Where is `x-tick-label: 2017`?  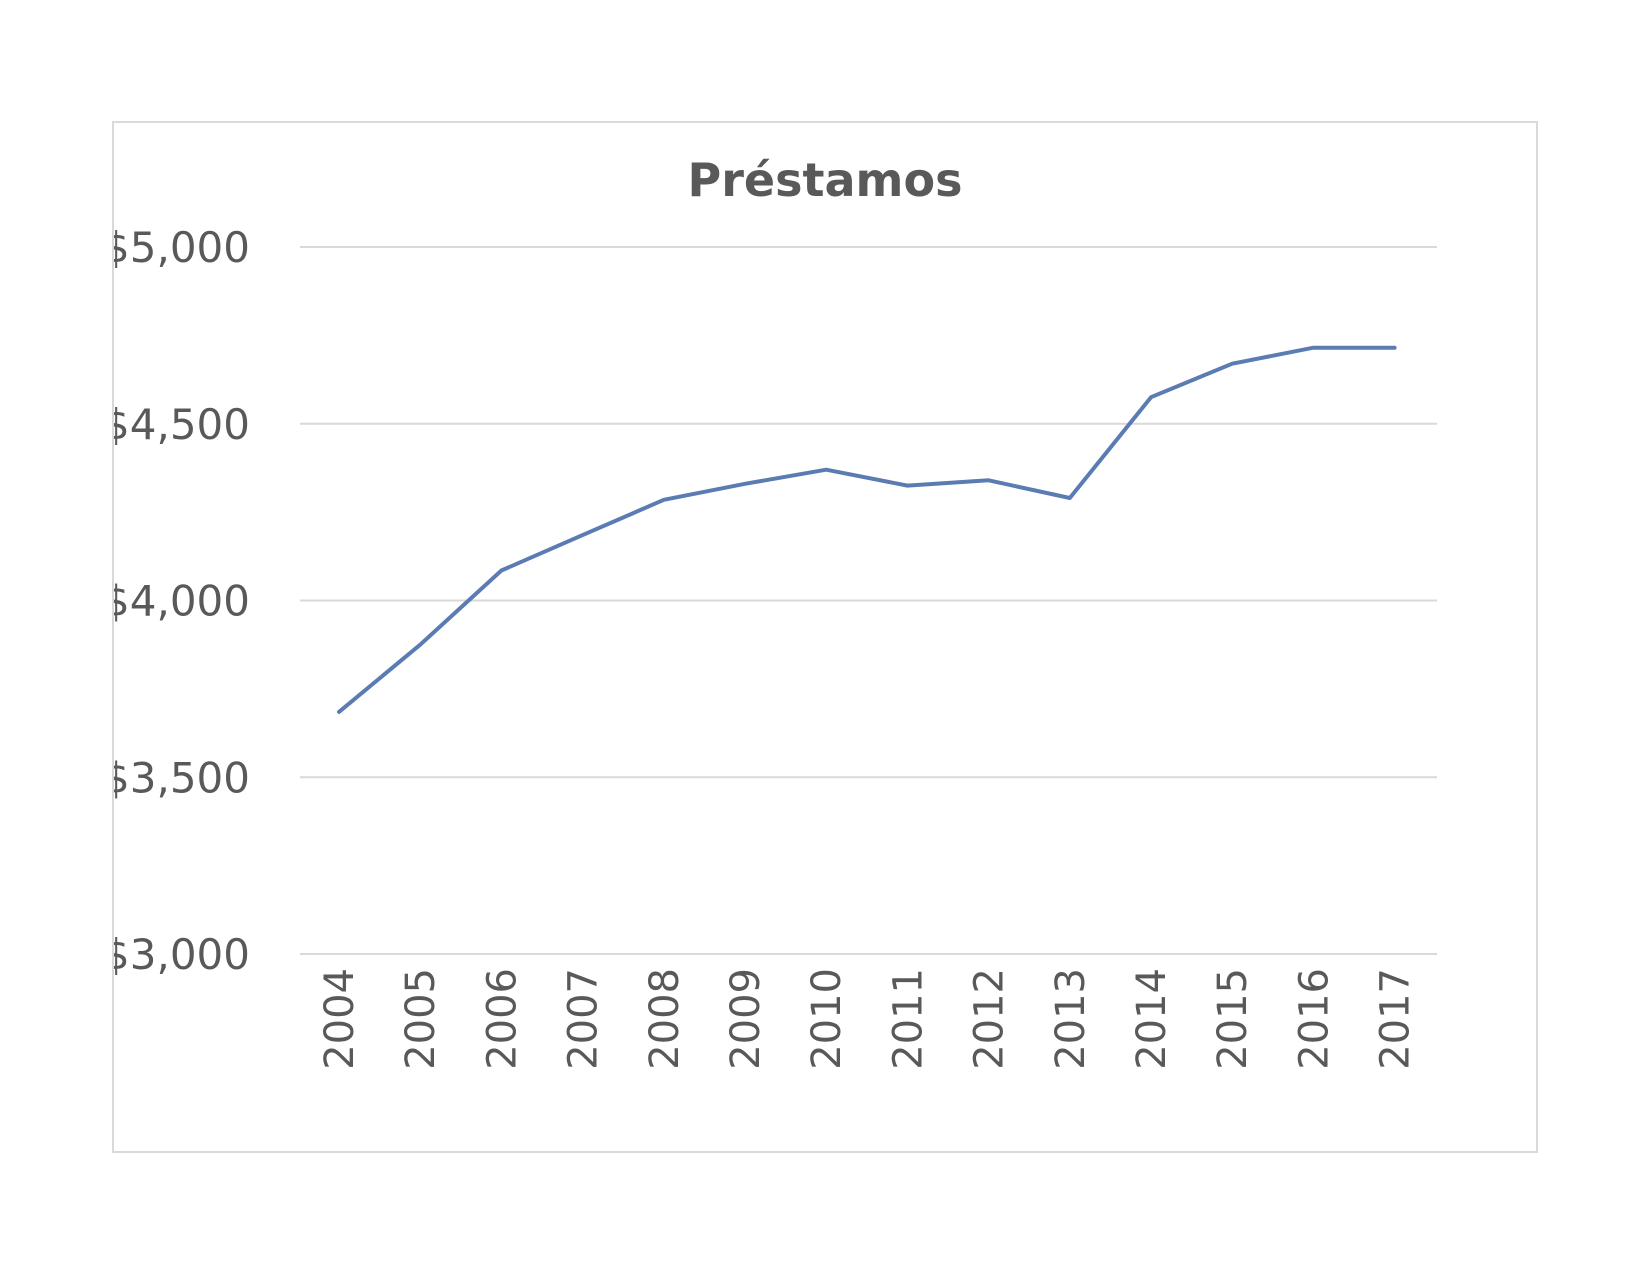 x-tick-label: 2017 is located at coordinates (1396, 1019).